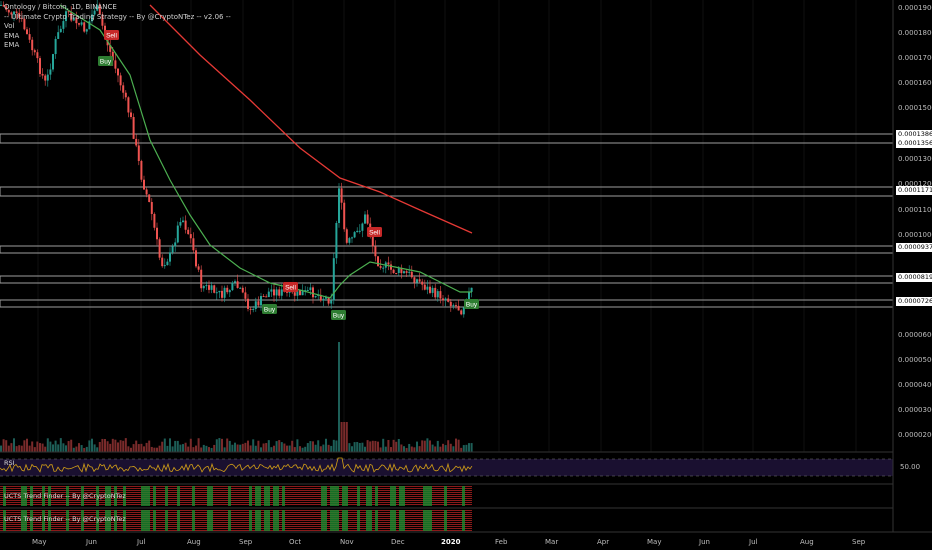 The height and width of the screenshot is (550, 932). I want to click on signal-sell: Sell, so click(111, 35).